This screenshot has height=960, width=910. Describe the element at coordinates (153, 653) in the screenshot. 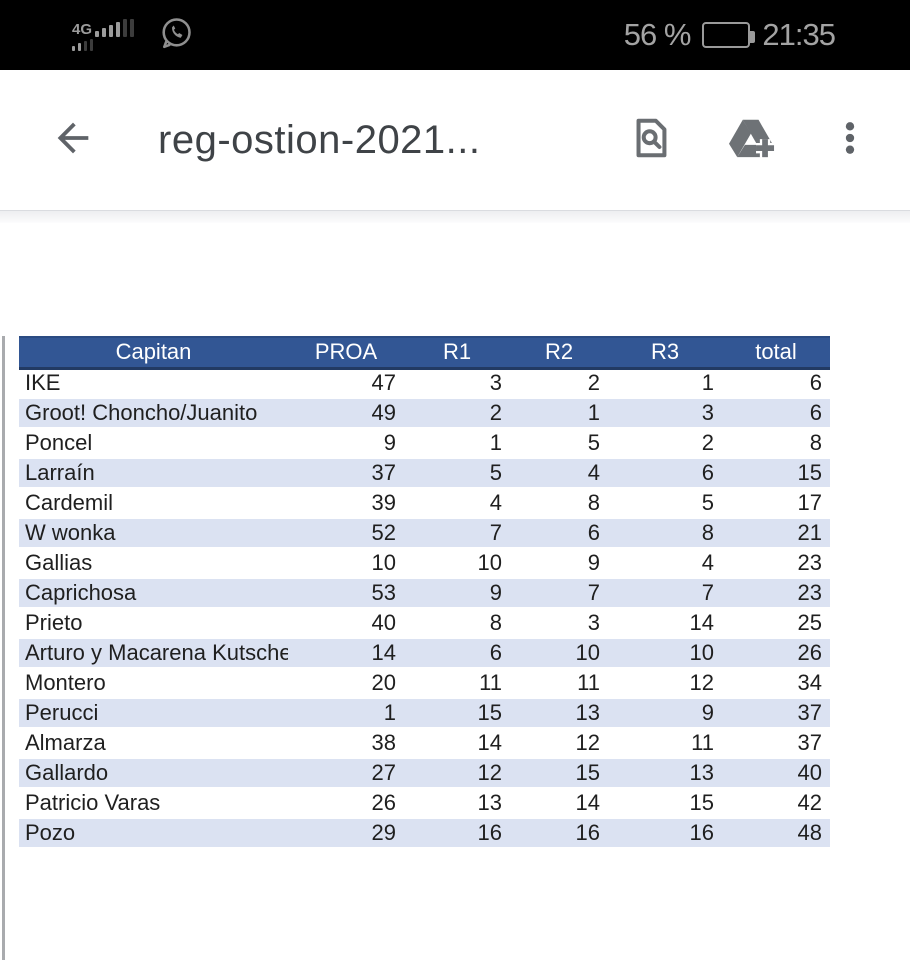

I see `capitan-cell: Arturo y Macarena Kutscher` at that location.